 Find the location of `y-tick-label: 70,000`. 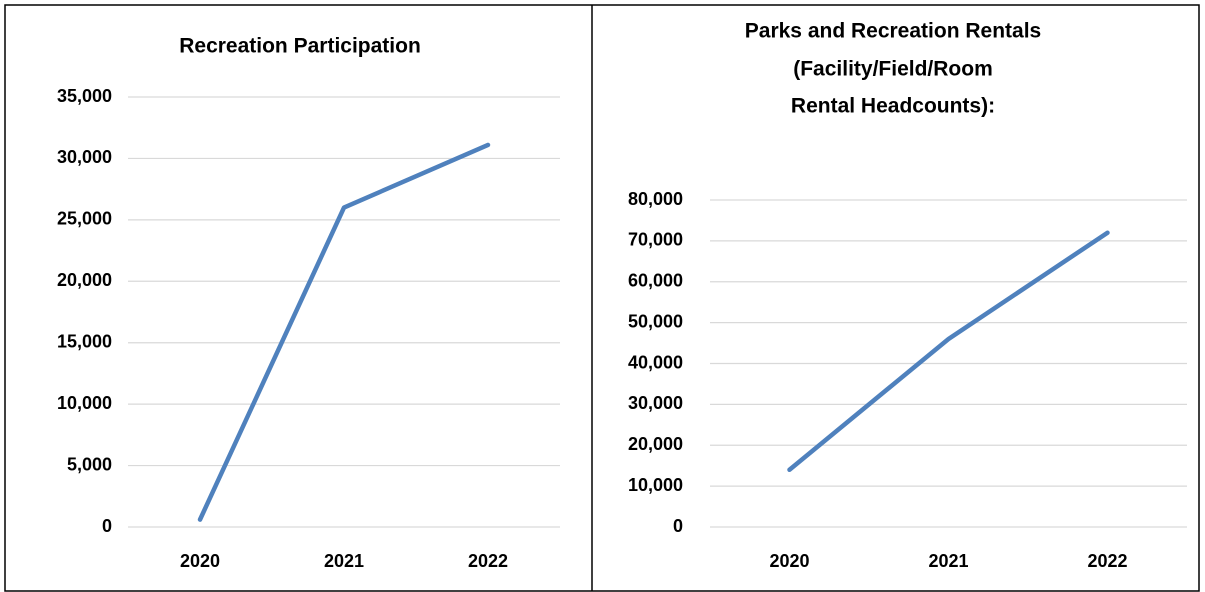

y-tick-label: 70,000 is located at coordinates (655, 240).